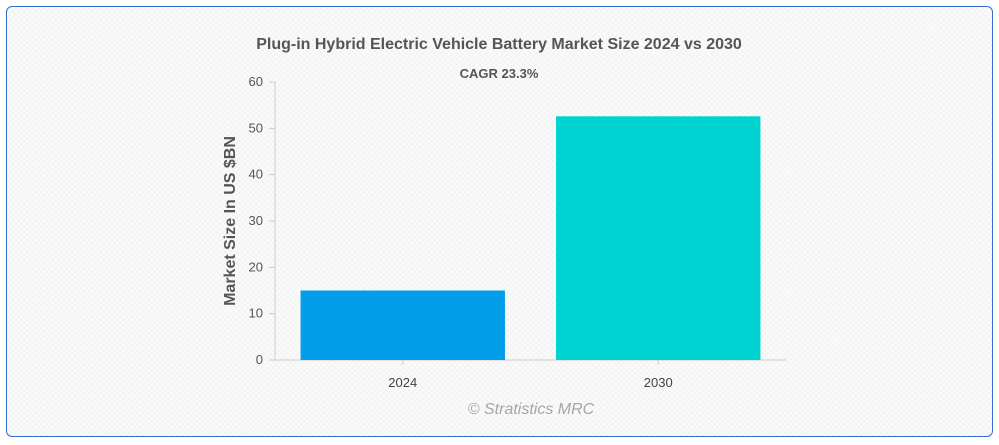  Describe the element at coordinates (256, 174) in the screenshot. I see `y-tick-label: 40` at that location.